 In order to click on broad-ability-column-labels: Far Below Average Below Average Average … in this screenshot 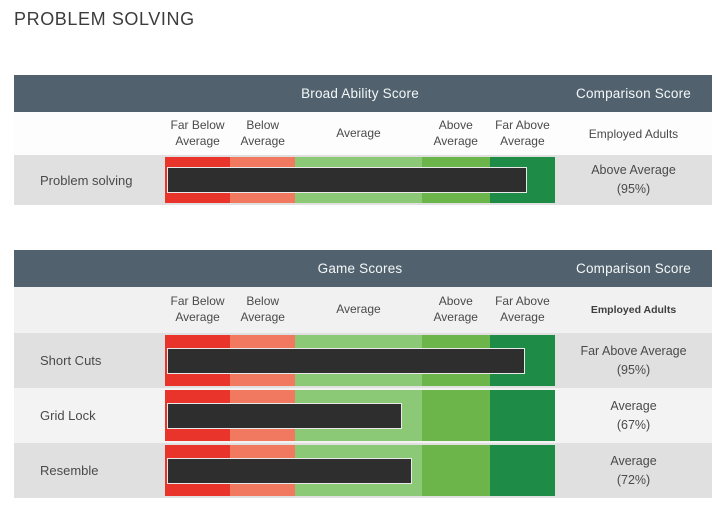, I will do `click(363, 133)`.